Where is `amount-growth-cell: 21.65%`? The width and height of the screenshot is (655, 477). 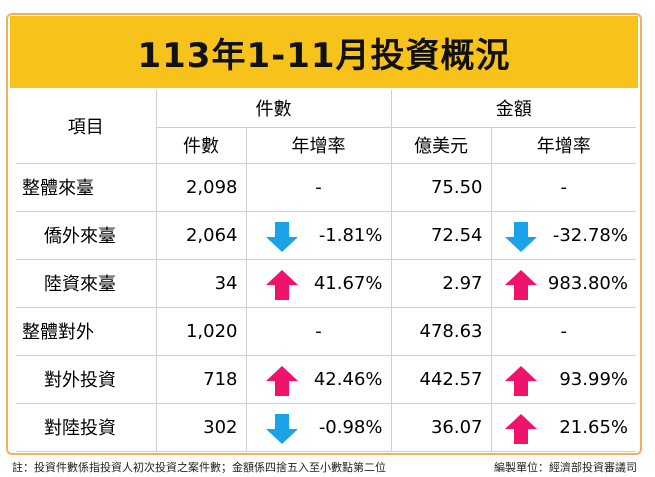
amount-growth-cell: 21.65% is located at coordinates (563, 427).